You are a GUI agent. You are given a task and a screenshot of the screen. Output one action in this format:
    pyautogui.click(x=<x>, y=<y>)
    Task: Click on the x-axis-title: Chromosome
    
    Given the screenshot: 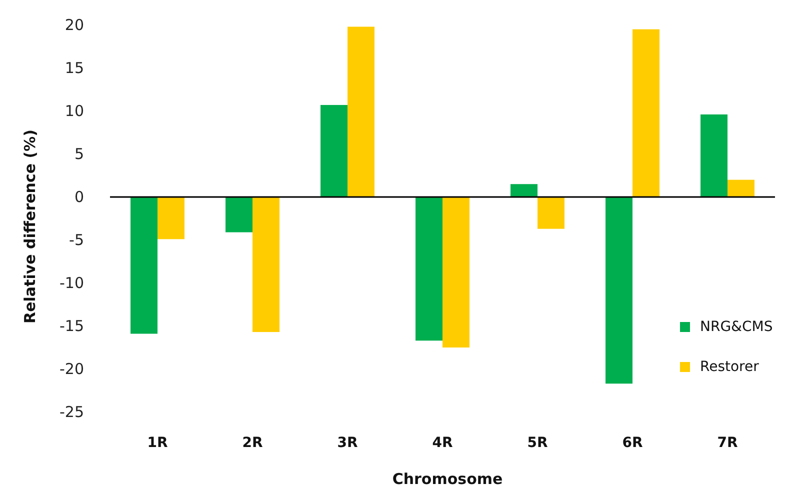 What is the action you would take?
    pyautogui.click(x=447, y=479)
    